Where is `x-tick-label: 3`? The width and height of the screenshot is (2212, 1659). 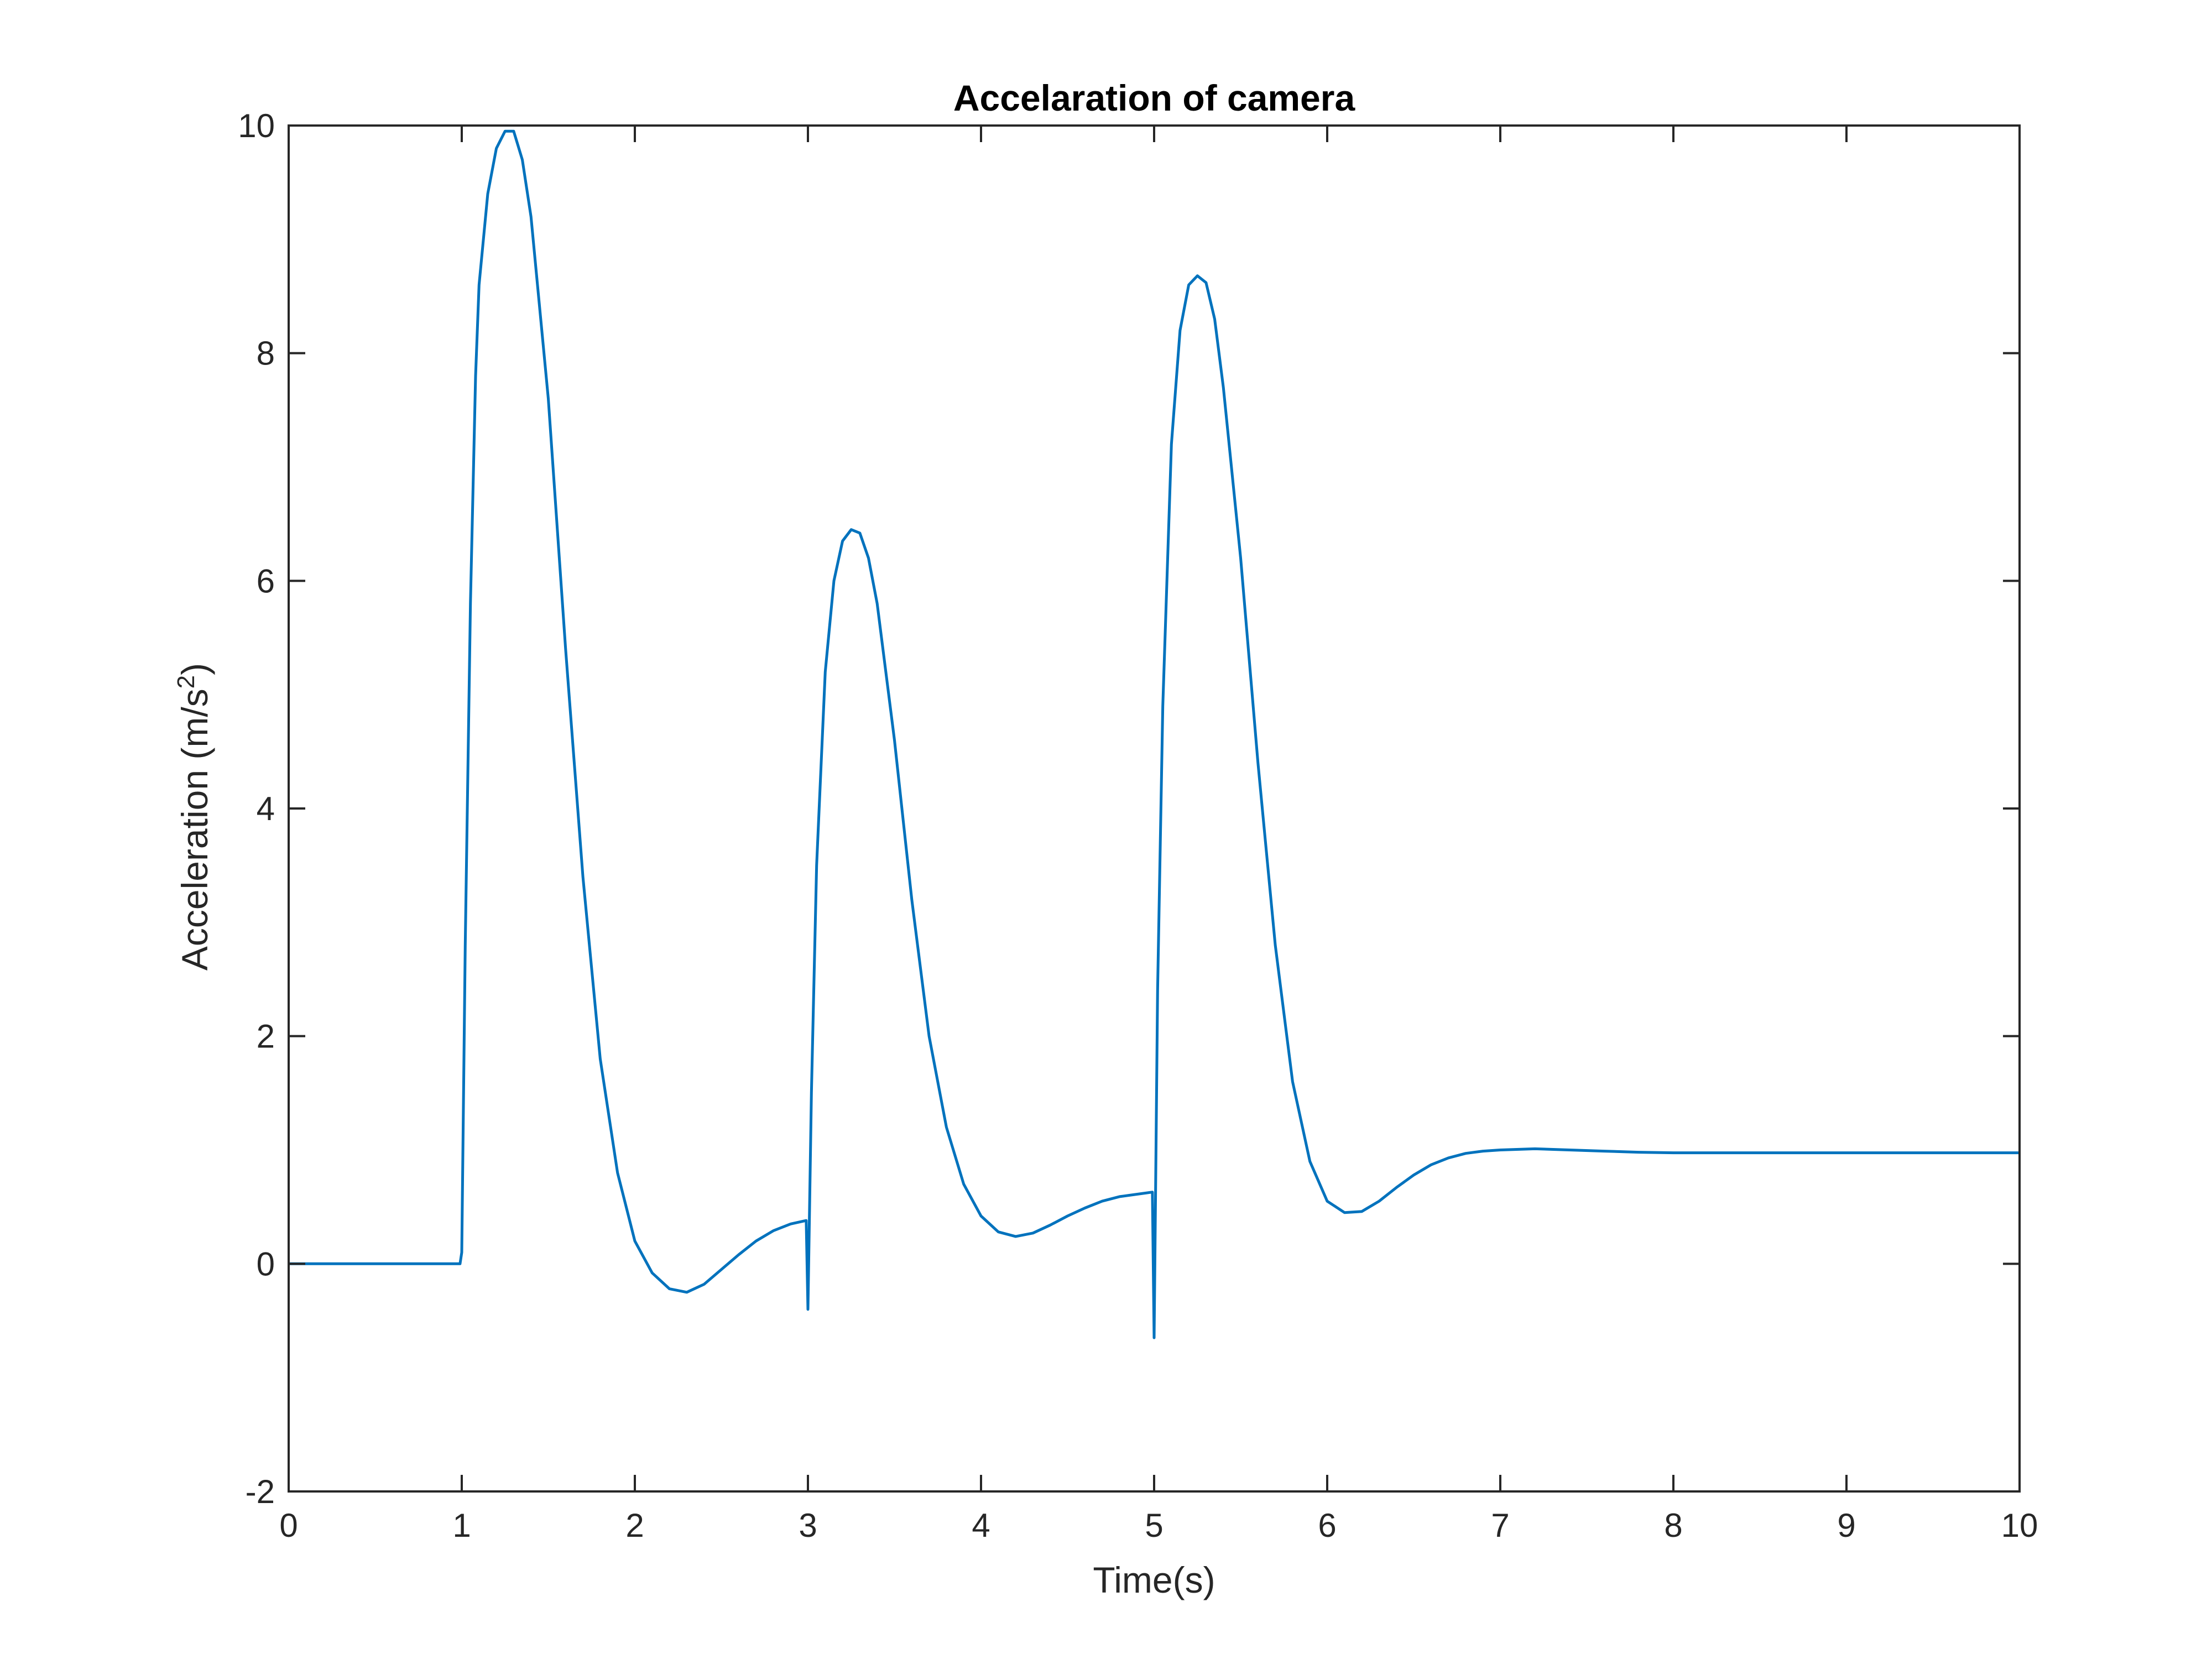 x-tick-label: 3 is located at coordinates (808, 1526).